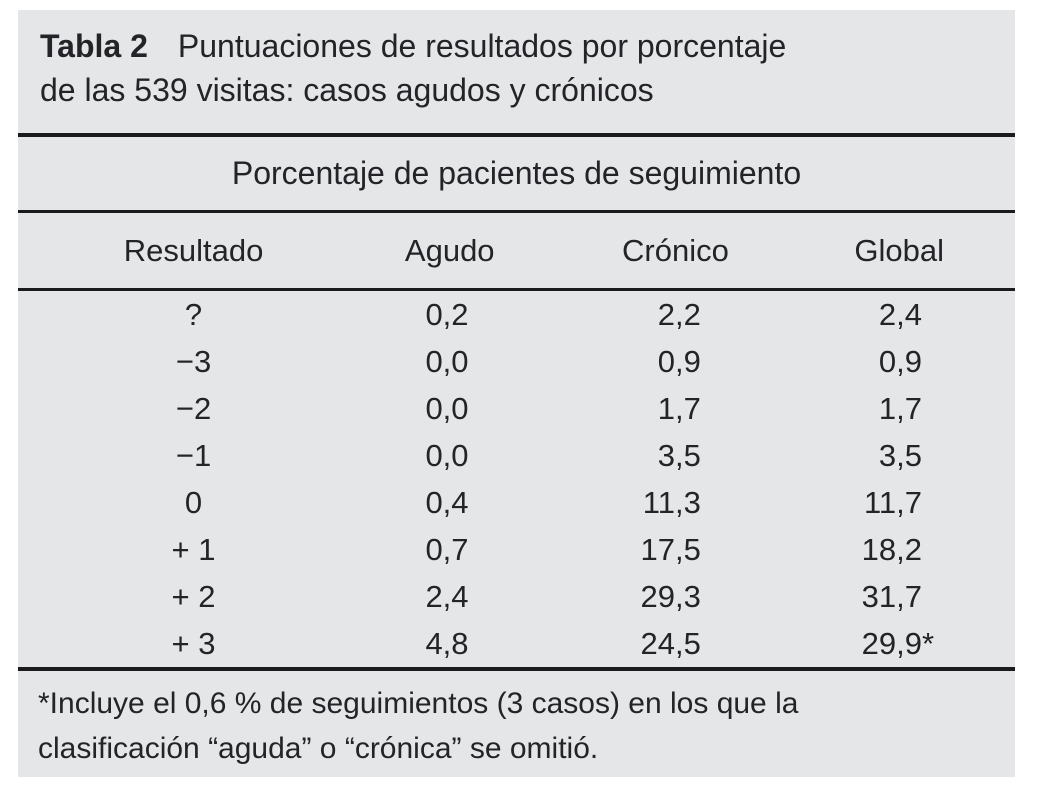  What do you see at coordinates (900, 314) in the screenshot?
I see `cell-global-value: 2,4` at bounding box center [900, 314].